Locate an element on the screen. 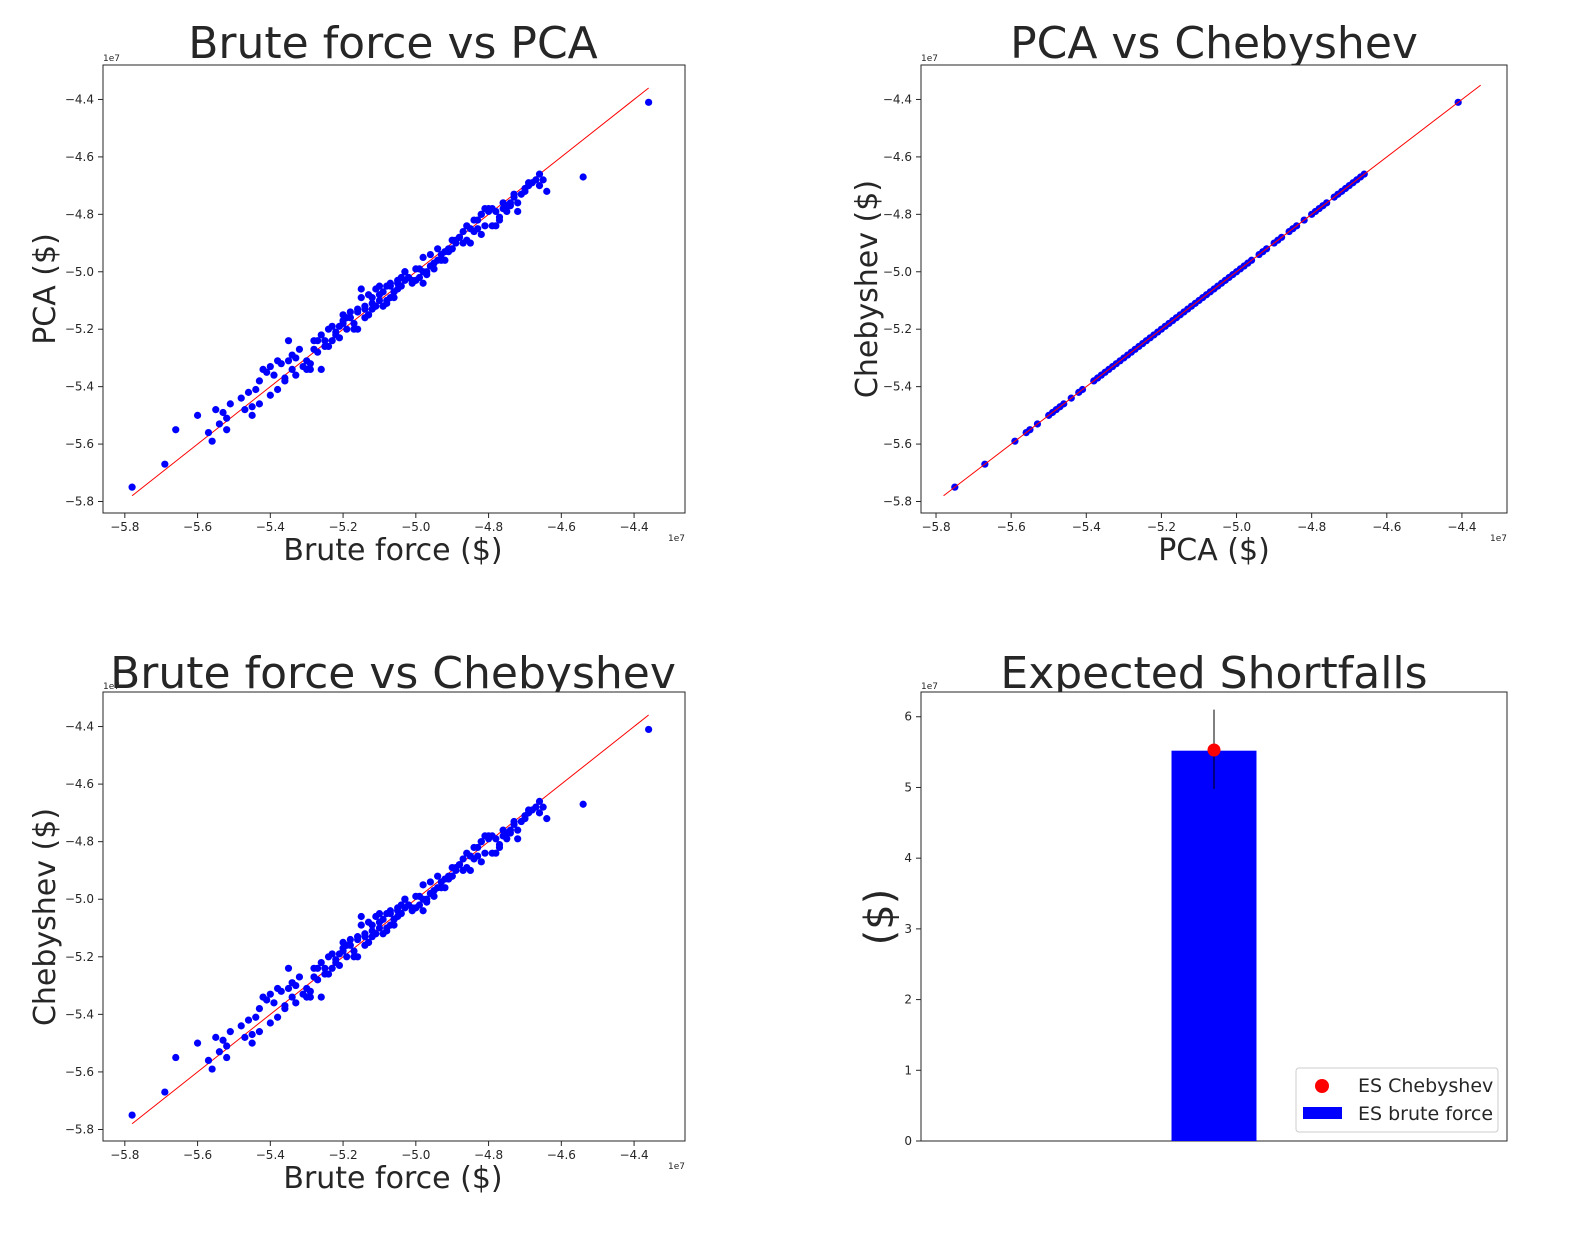 The image size is (1582, 1235). x-tick-label: −4.8 is located at coordinates (1311, 527).